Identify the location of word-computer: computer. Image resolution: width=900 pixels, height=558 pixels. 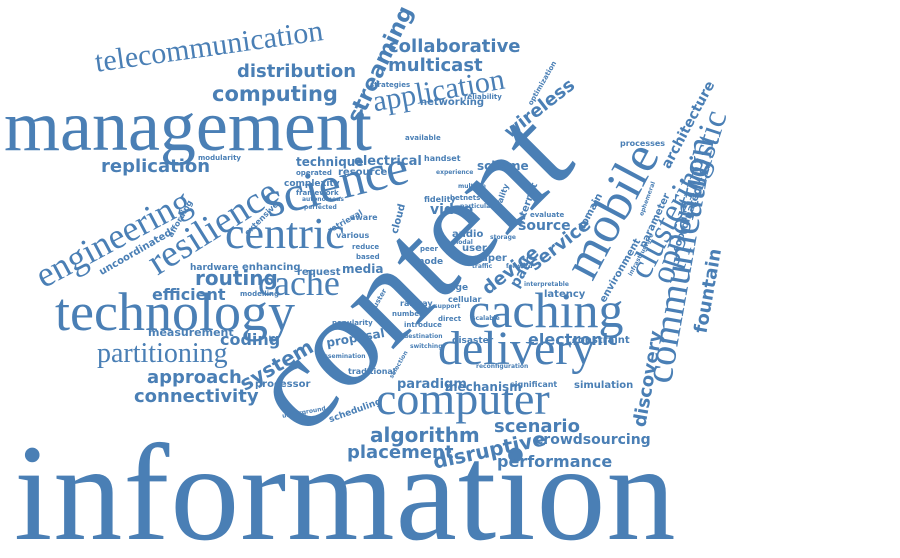
(463, 398).